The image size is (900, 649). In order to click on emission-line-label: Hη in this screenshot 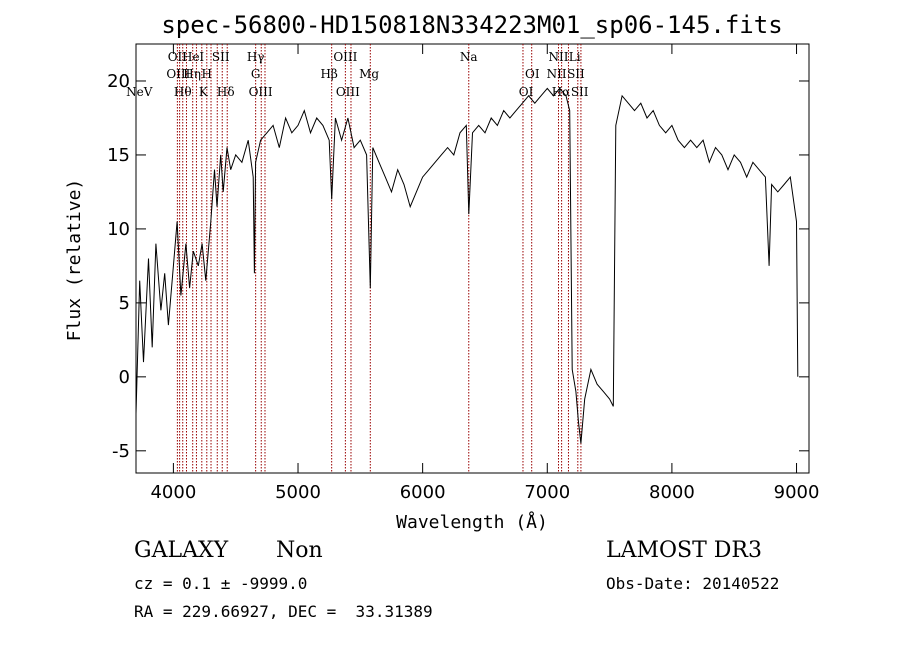, I will do `click(192, 74)`.